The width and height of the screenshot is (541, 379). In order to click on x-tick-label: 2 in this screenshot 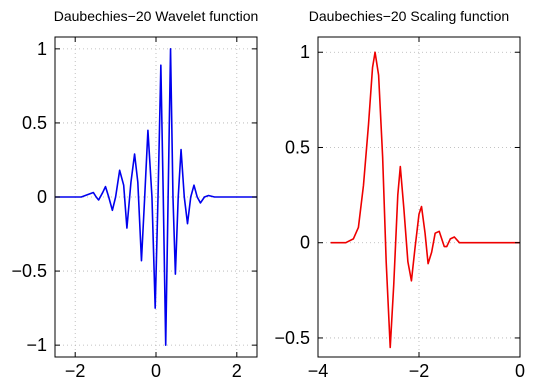, I will do `click(237, 370)`.